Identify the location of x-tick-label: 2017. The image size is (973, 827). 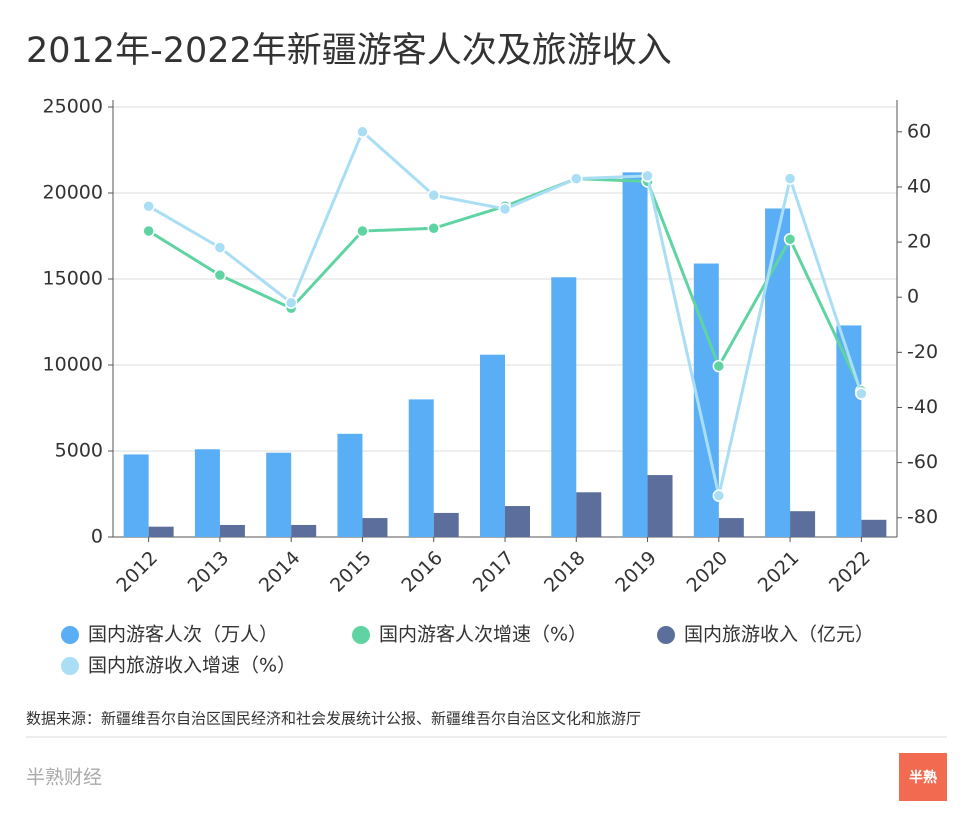
(494, 572).